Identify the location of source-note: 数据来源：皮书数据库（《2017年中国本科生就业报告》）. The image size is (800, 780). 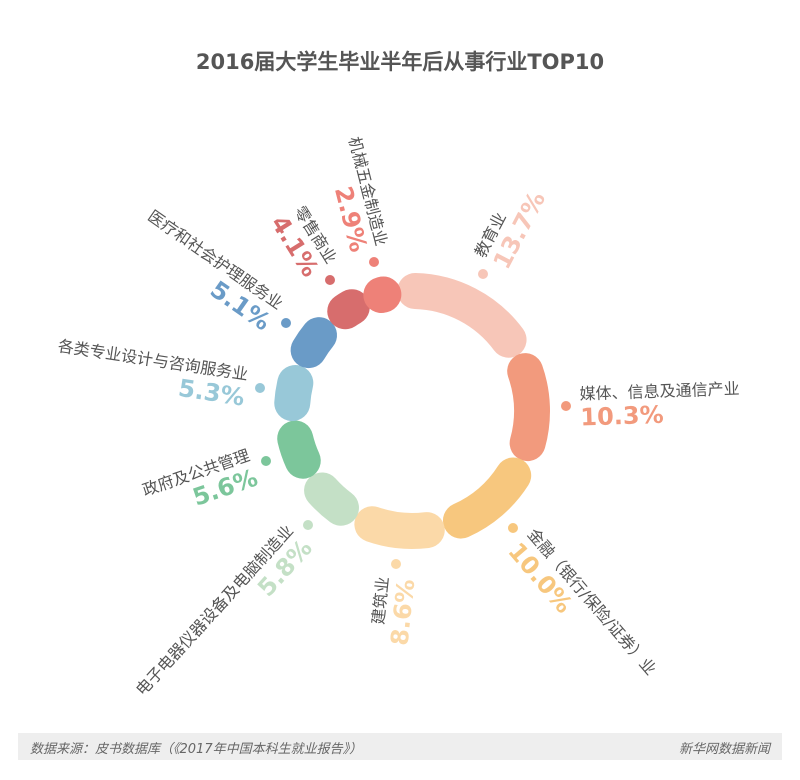
(196, 749).